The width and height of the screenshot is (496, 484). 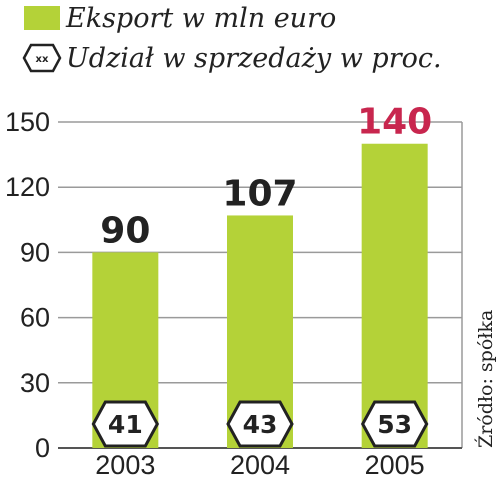 What do you see at coordinates (260, 465) in the screenshot?
I see `x-tick-label: 2004` at bounding box center [260, 465].